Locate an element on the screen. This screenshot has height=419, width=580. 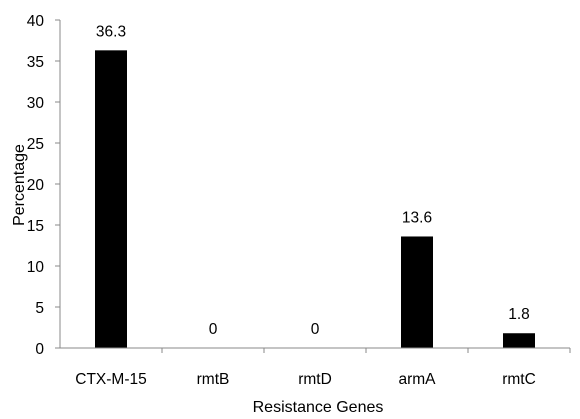
y-tick-label: 10 is located at coordinates (36, 267).